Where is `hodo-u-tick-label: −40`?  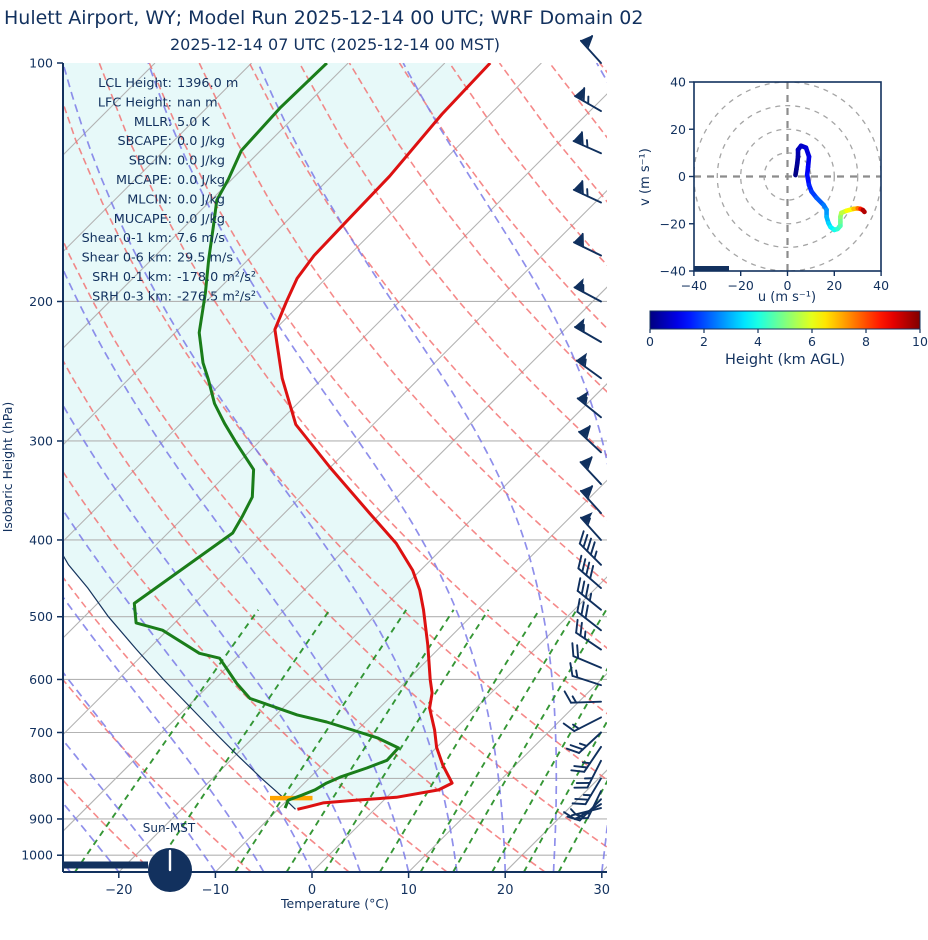 hodo-u-tick-label: −40 is located at coordinates (694, 285).